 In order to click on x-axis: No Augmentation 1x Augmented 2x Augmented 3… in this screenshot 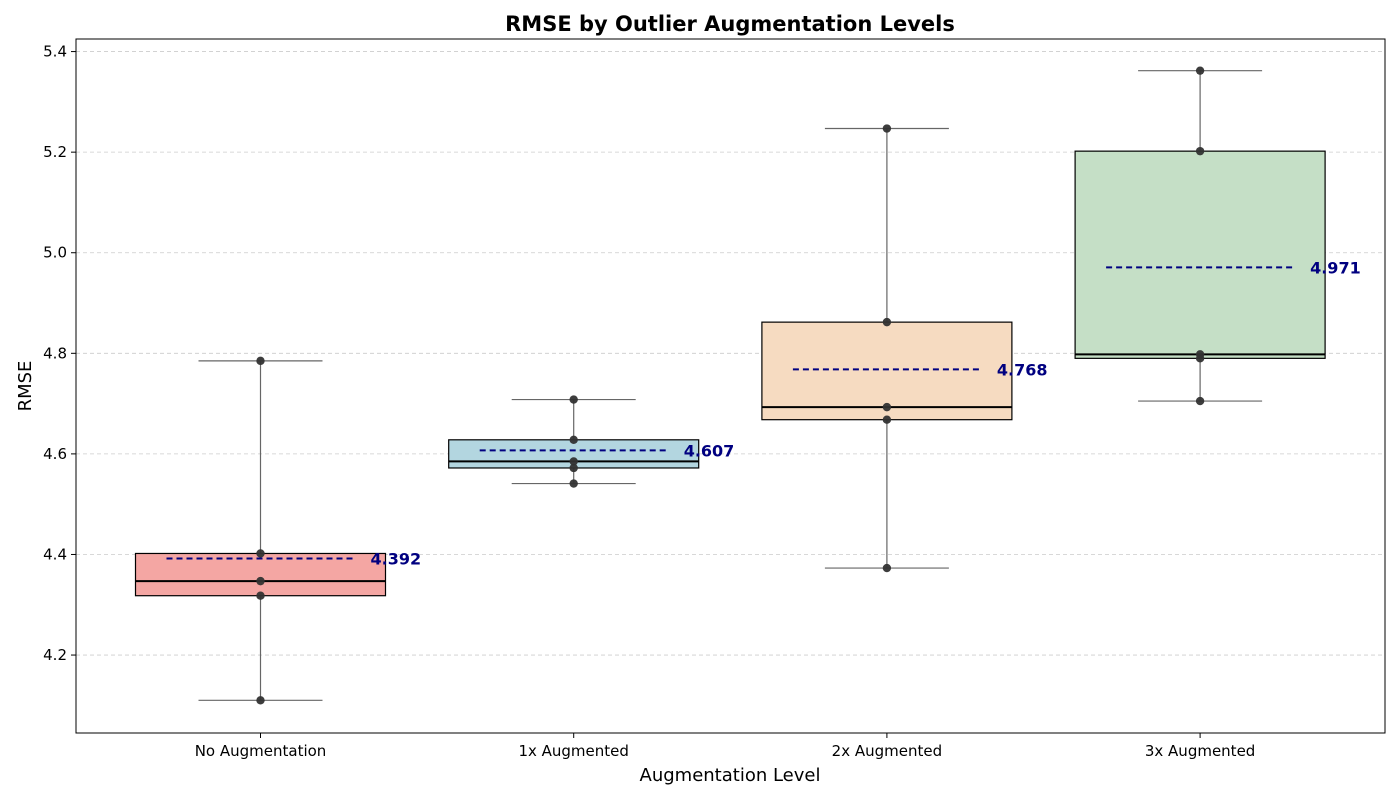, I will do `click(725, 746)`.